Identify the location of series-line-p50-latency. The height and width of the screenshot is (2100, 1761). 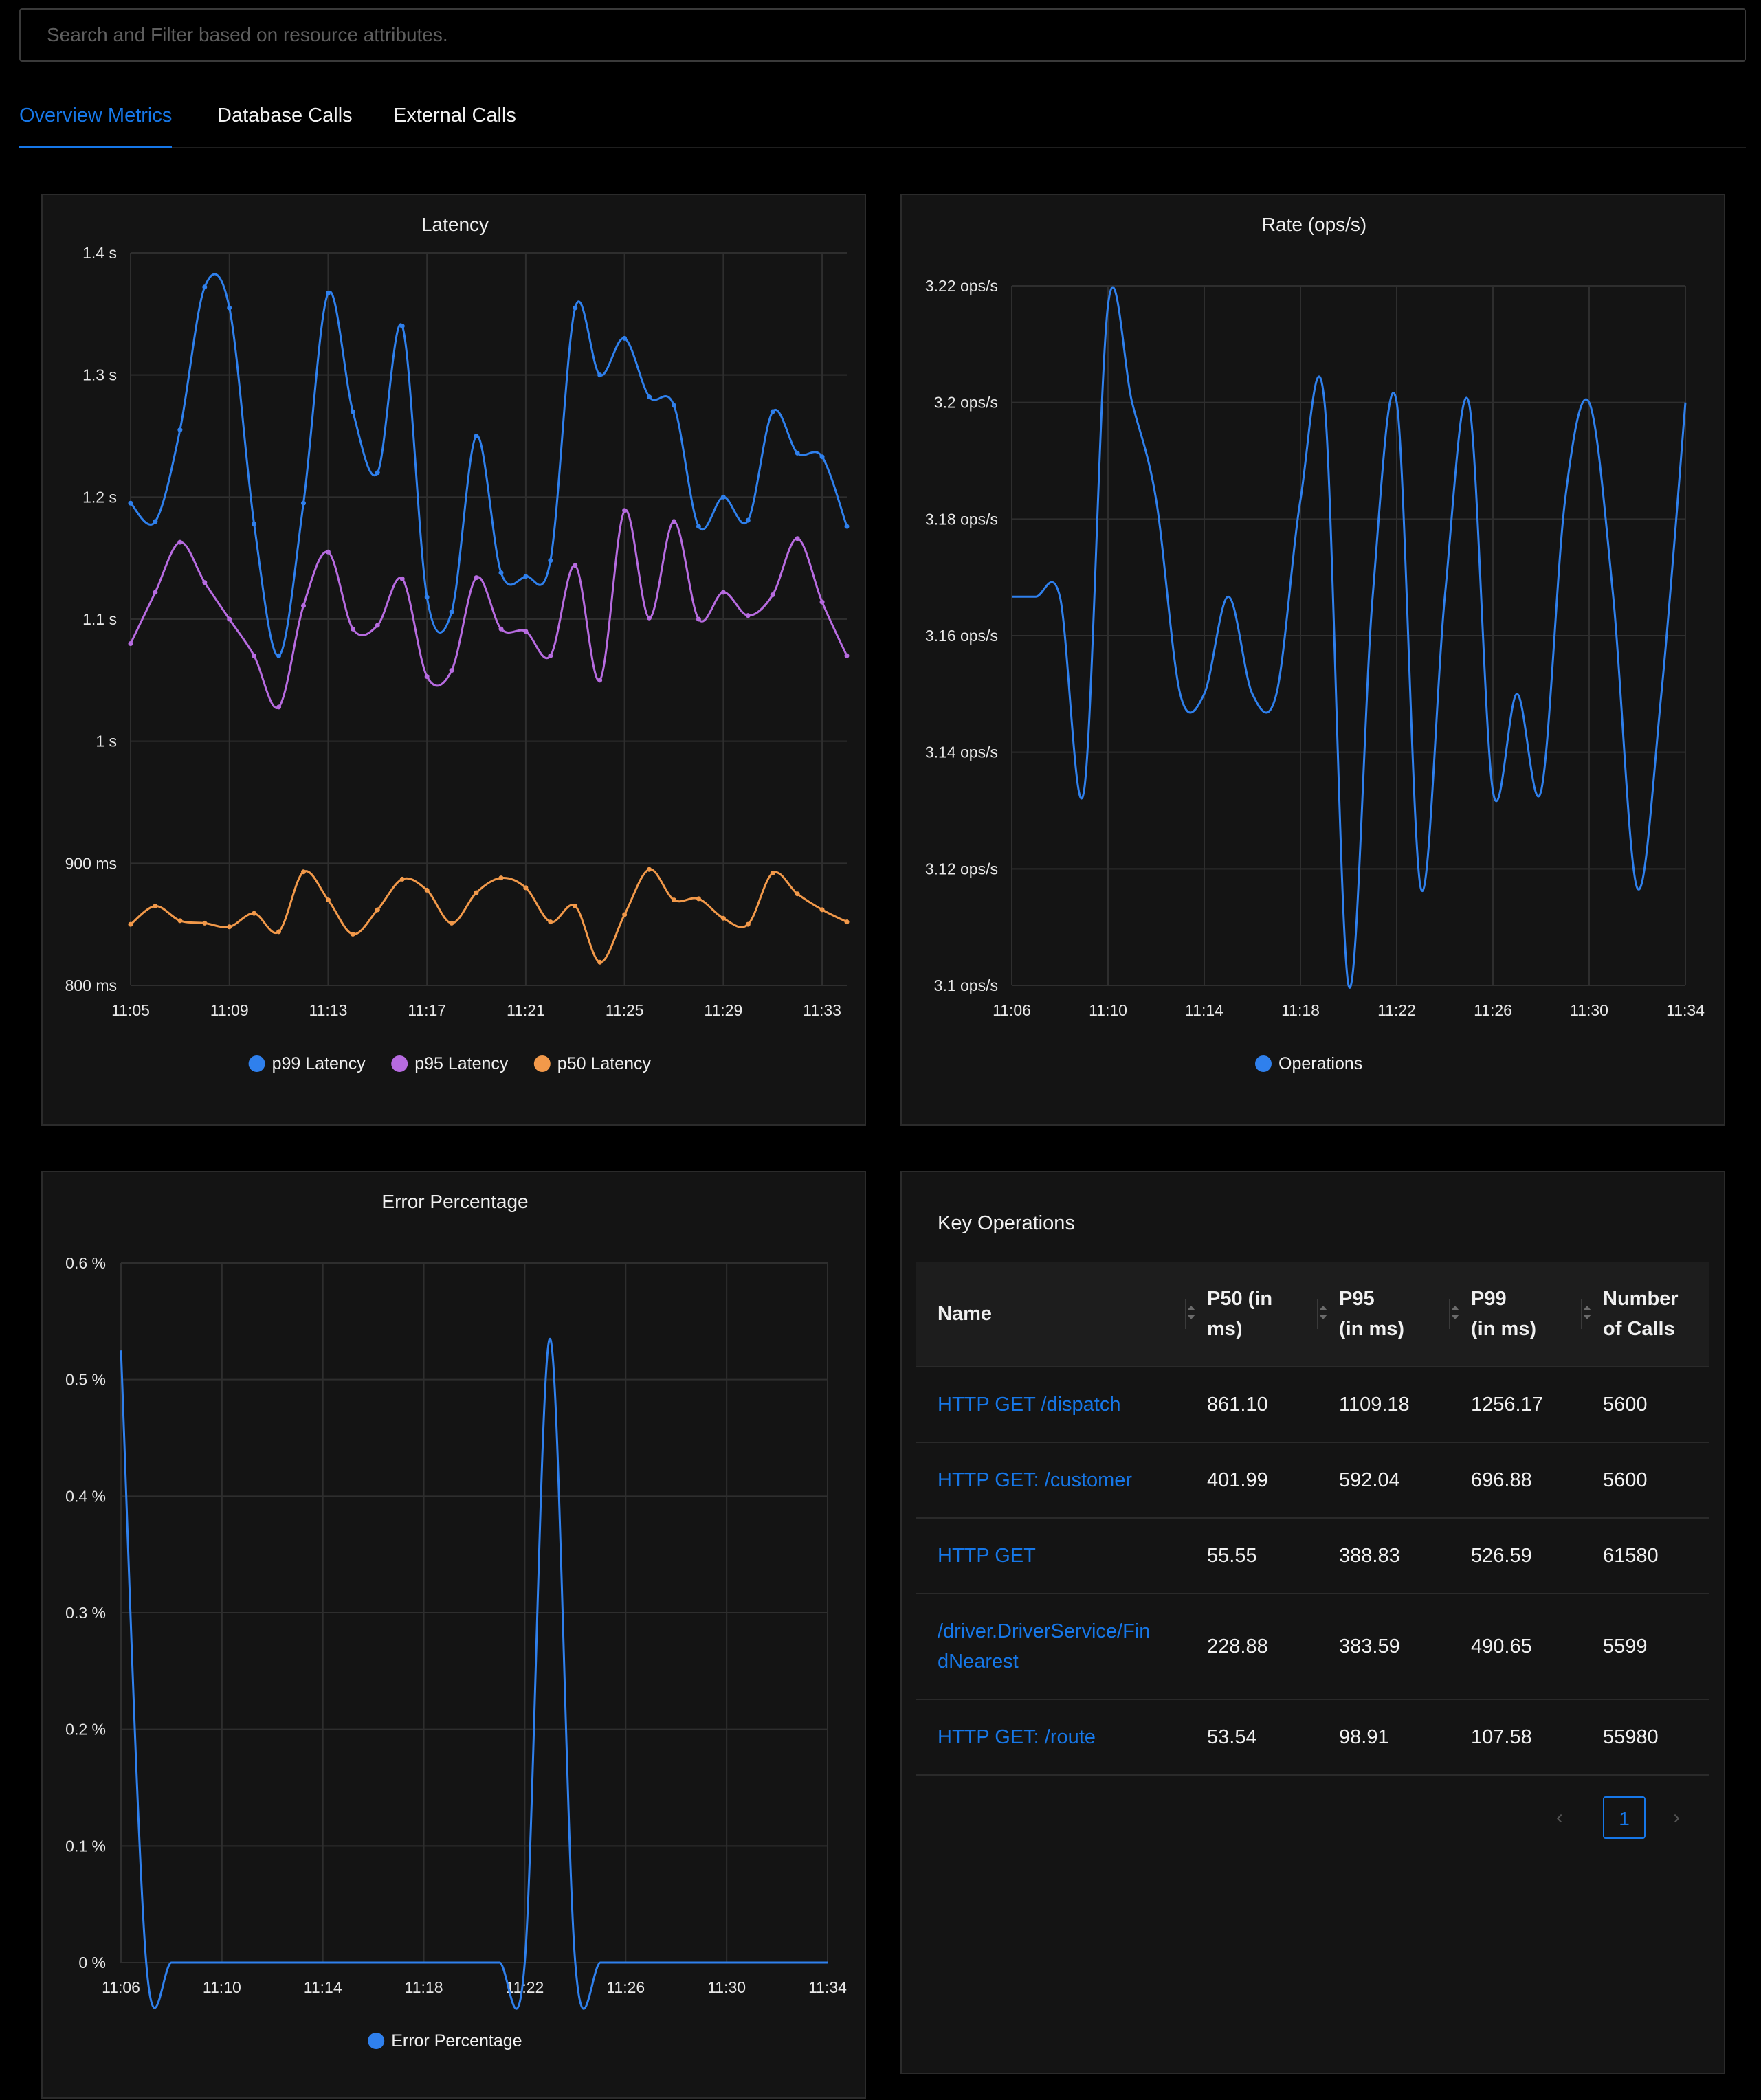
(489, 915).